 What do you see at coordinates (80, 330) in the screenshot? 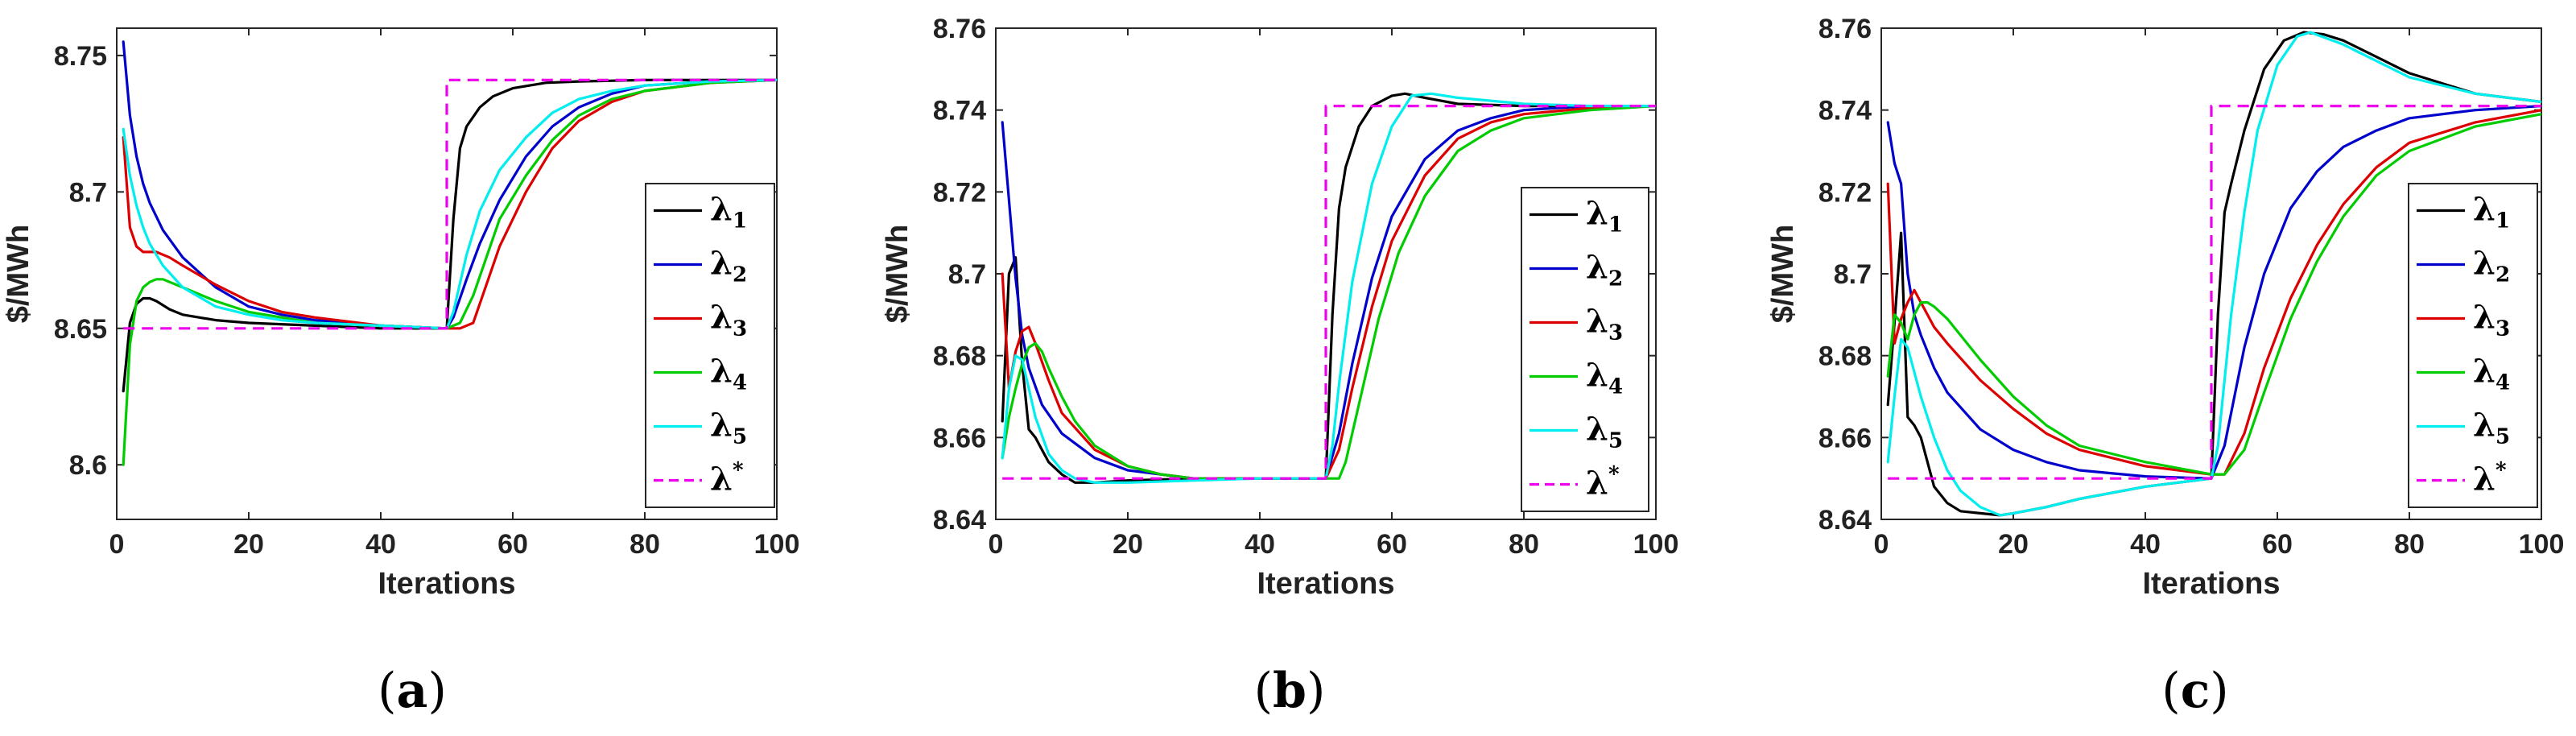
I see `y-tick-label: 8.65` at bounding box center [80, 330].